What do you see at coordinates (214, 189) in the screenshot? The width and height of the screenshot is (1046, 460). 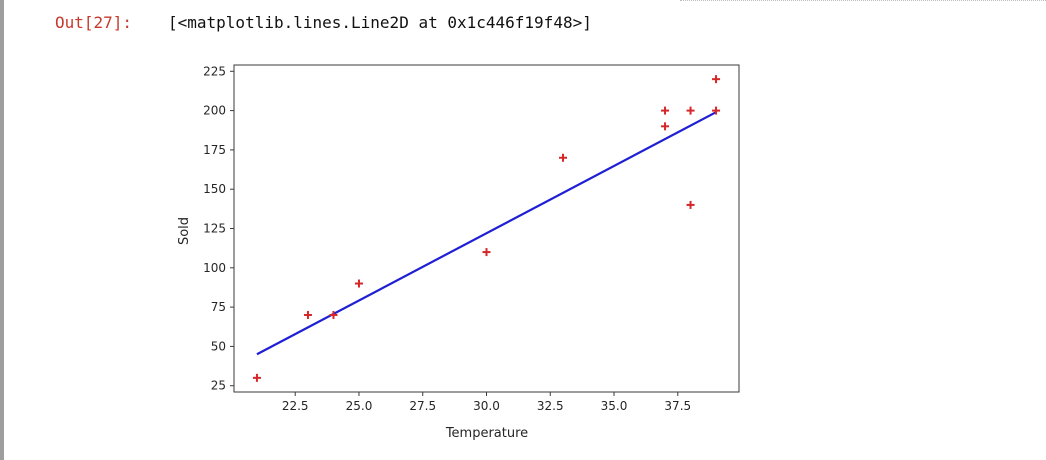 I see `y-tick-label: 150` at bounding box center [214, 189].